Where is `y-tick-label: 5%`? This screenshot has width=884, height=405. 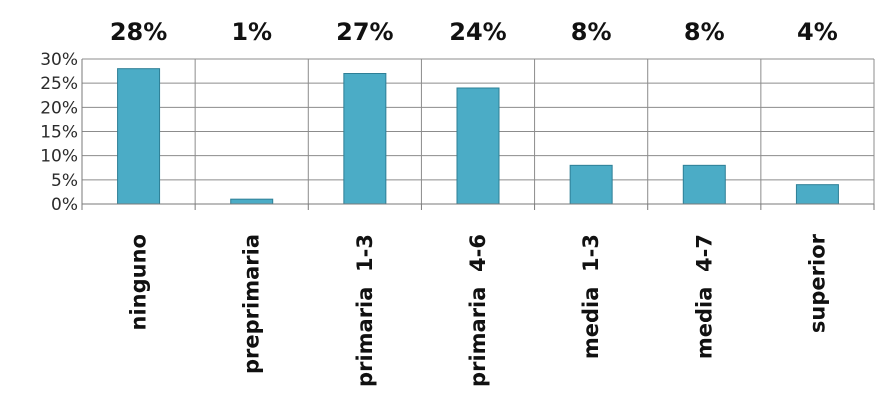
y-tick-label: 5% is located at coordinates (64, 181).